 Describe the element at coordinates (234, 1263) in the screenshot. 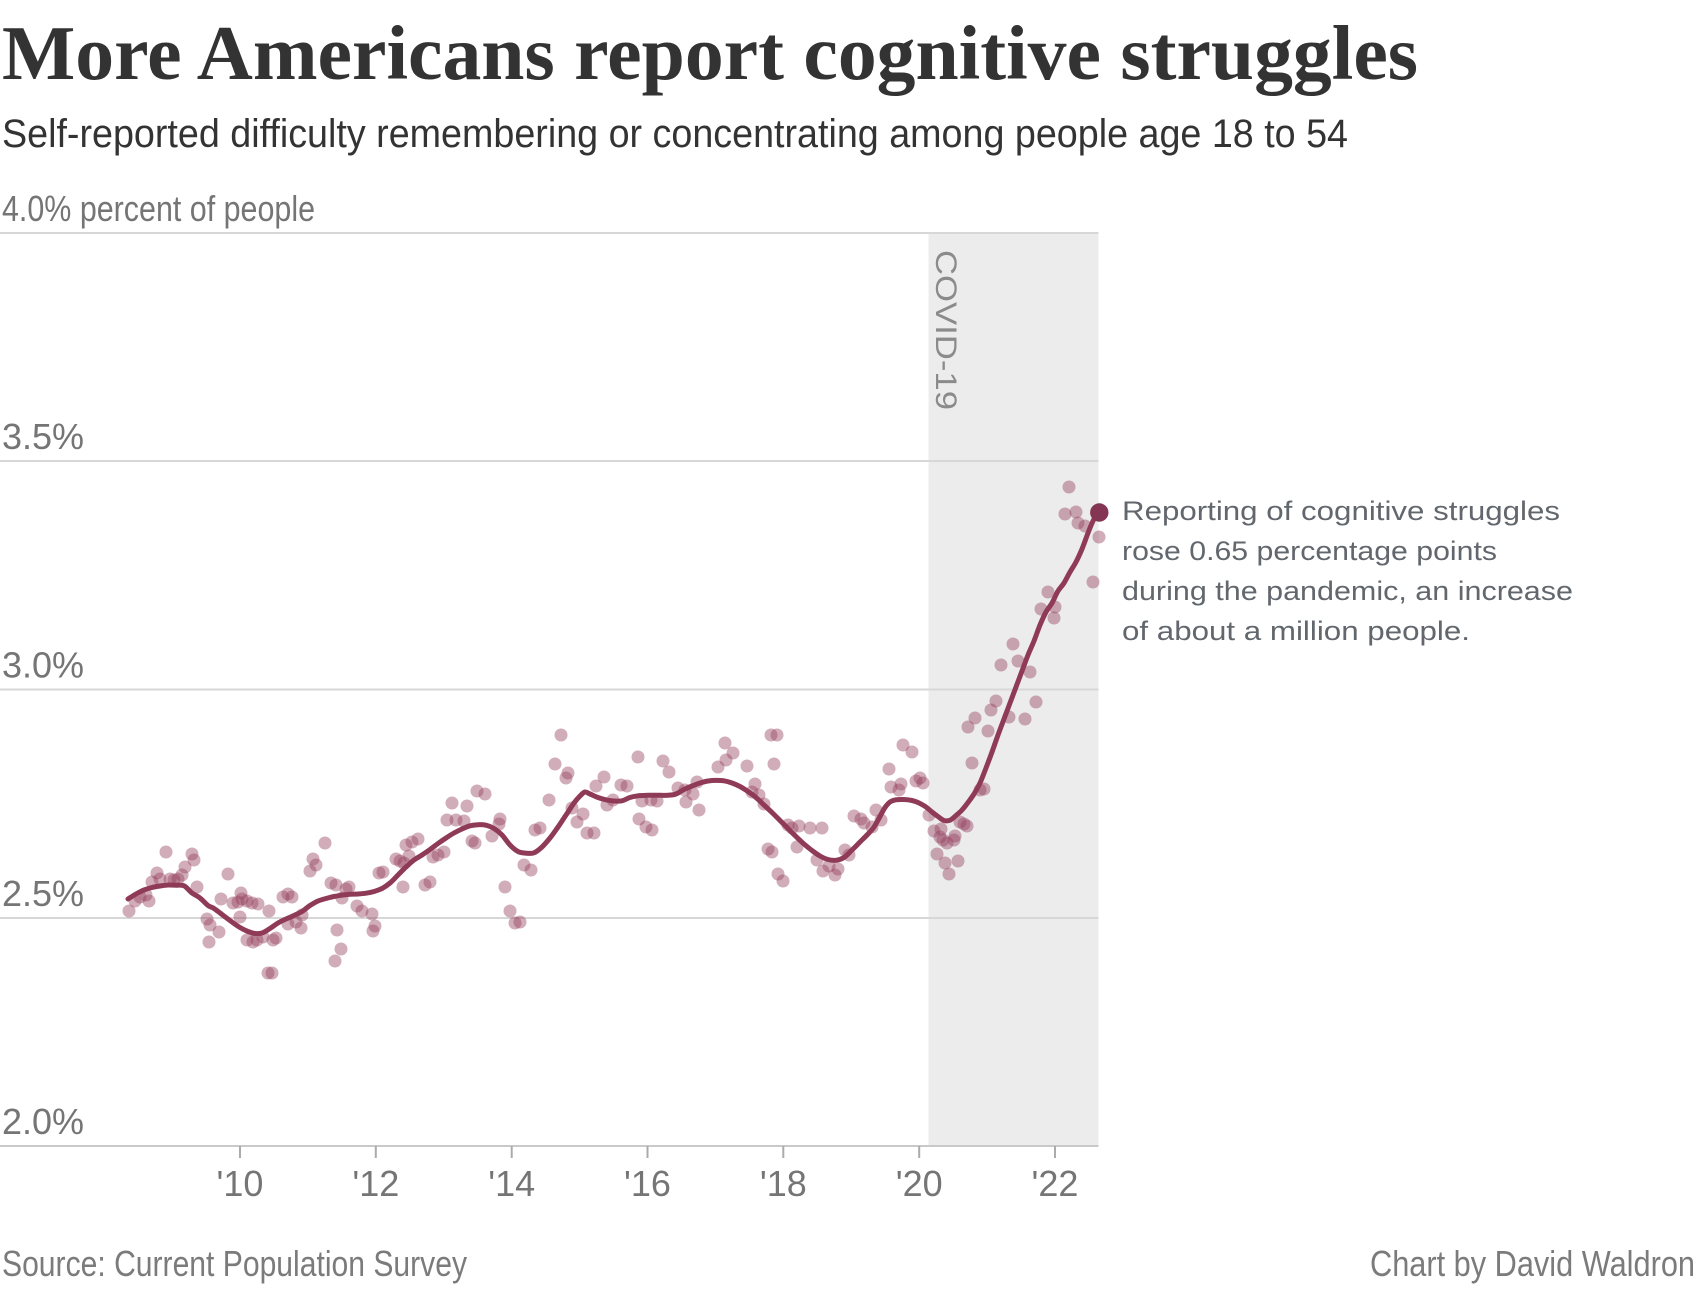

I see `svg-text:Source: Current Population Sur: Source: Current Population Survey` at that location.